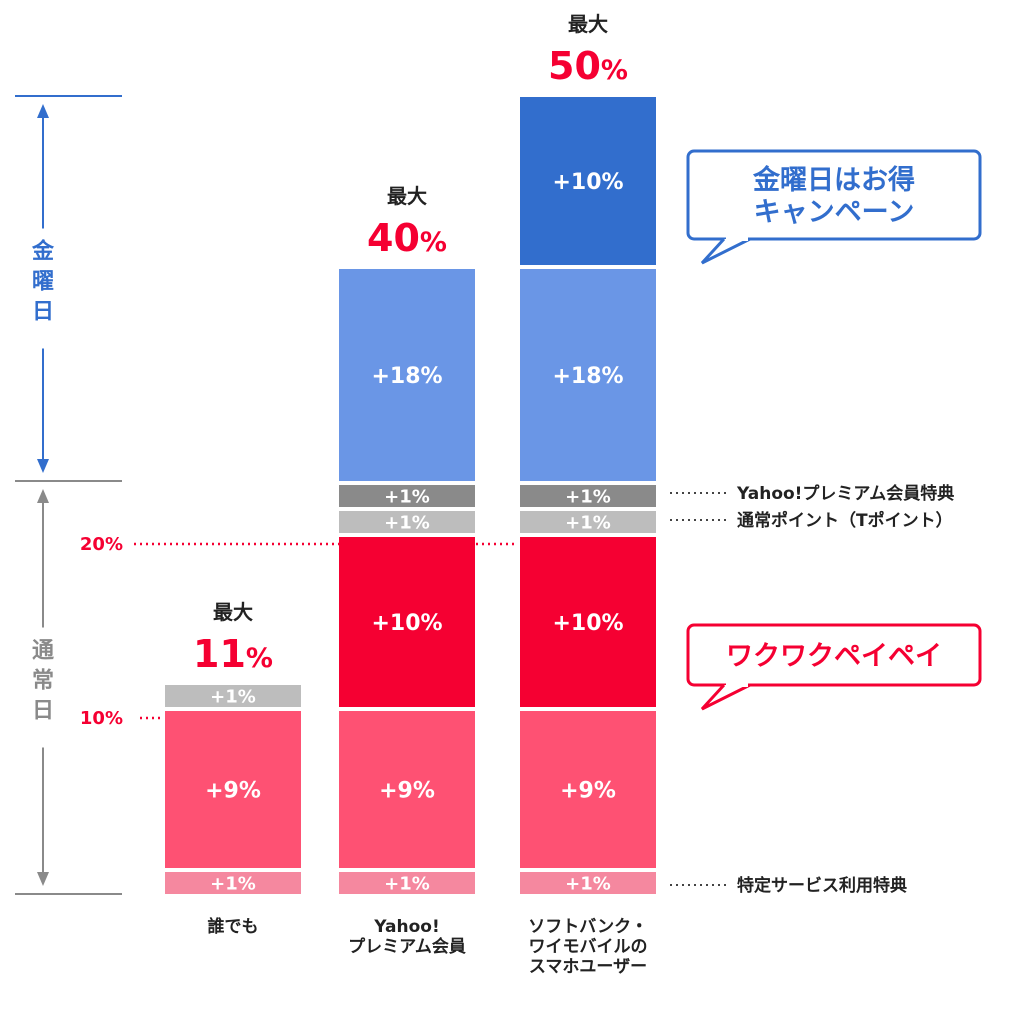  Describe the element at coordinates (297, 631) in the screenshot. I see `reference-lines: 10% 20%` at that location.